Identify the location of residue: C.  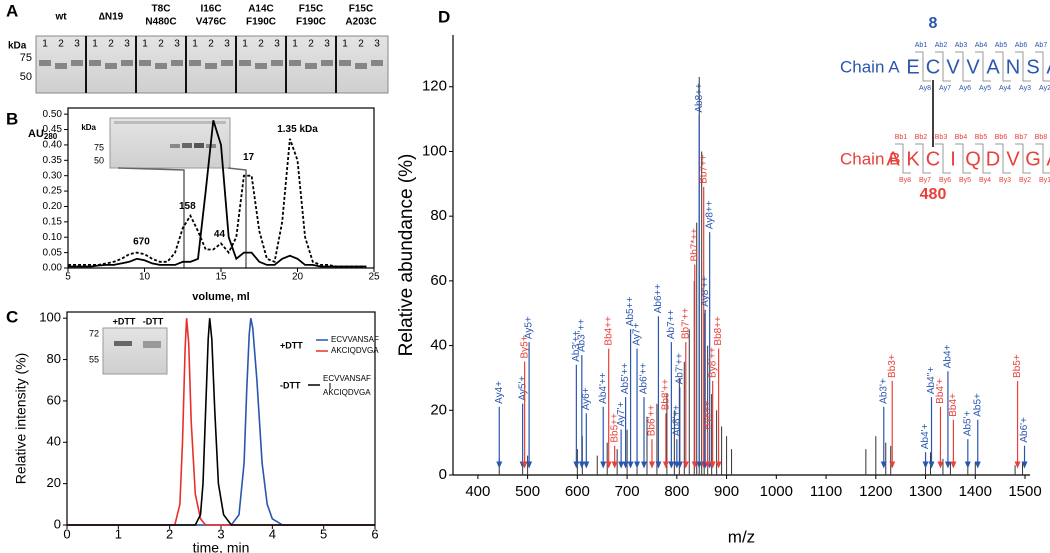
(933, 159).